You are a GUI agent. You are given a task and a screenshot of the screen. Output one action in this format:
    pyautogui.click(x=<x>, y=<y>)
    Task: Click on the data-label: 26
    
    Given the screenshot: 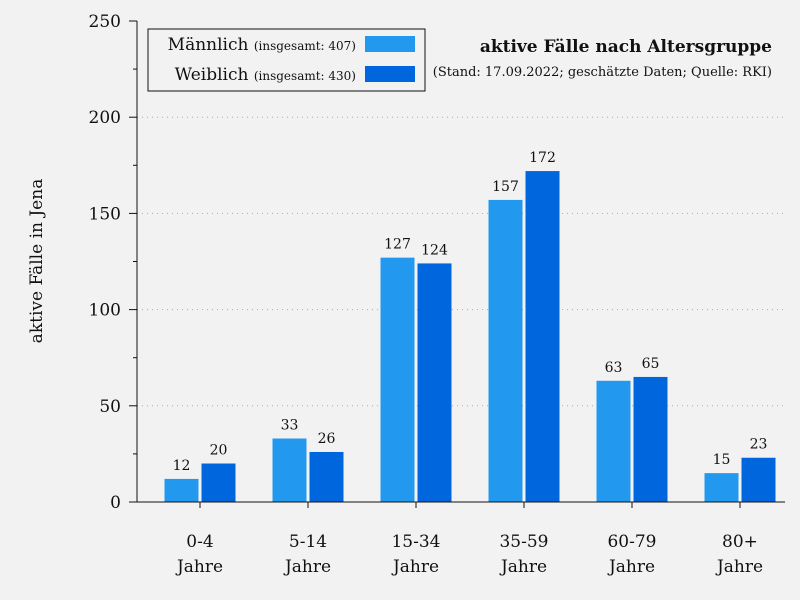 What is the action you would take?
    pyautogui.click(x=327, y=439)
    